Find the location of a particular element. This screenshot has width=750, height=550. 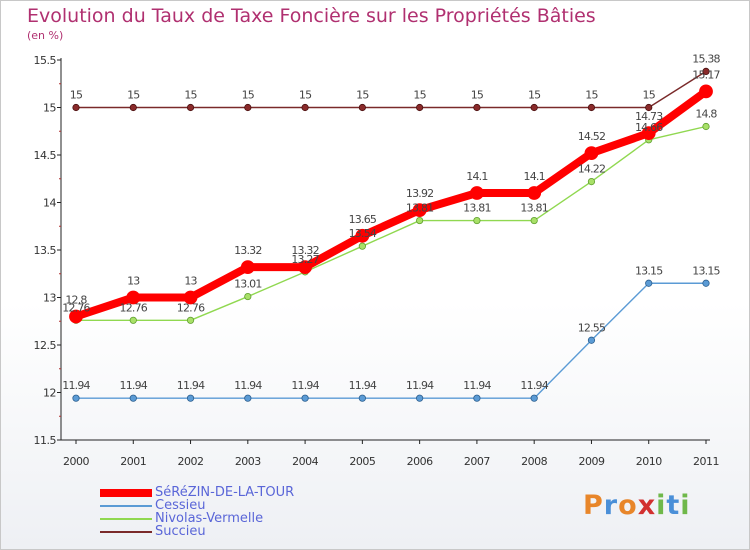

y-tick-label: 14.5 is located at coordinates (45, 155).